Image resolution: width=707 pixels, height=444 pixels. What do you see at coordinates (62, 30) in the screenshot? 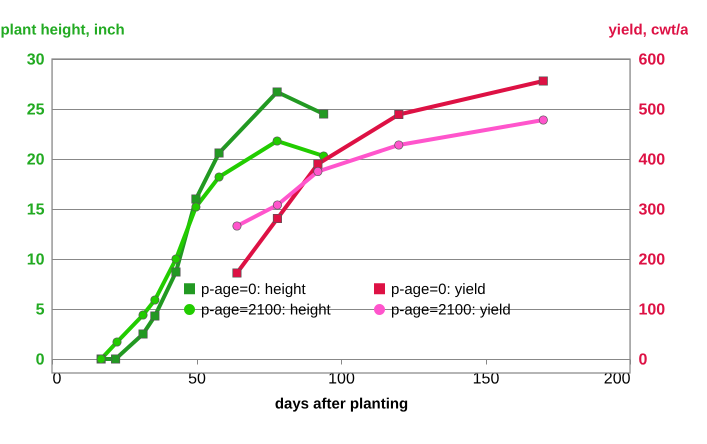
I see `y-axis-title: plant height, inch` at bounding box center [62, 30].